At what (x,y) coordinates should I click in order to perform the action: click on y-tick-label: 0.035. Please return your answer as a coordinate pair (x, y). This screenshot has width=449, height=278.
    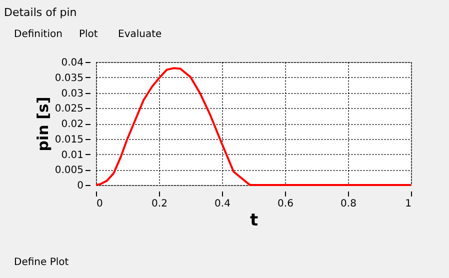
    Looking at the image, I should click on (69, 78).